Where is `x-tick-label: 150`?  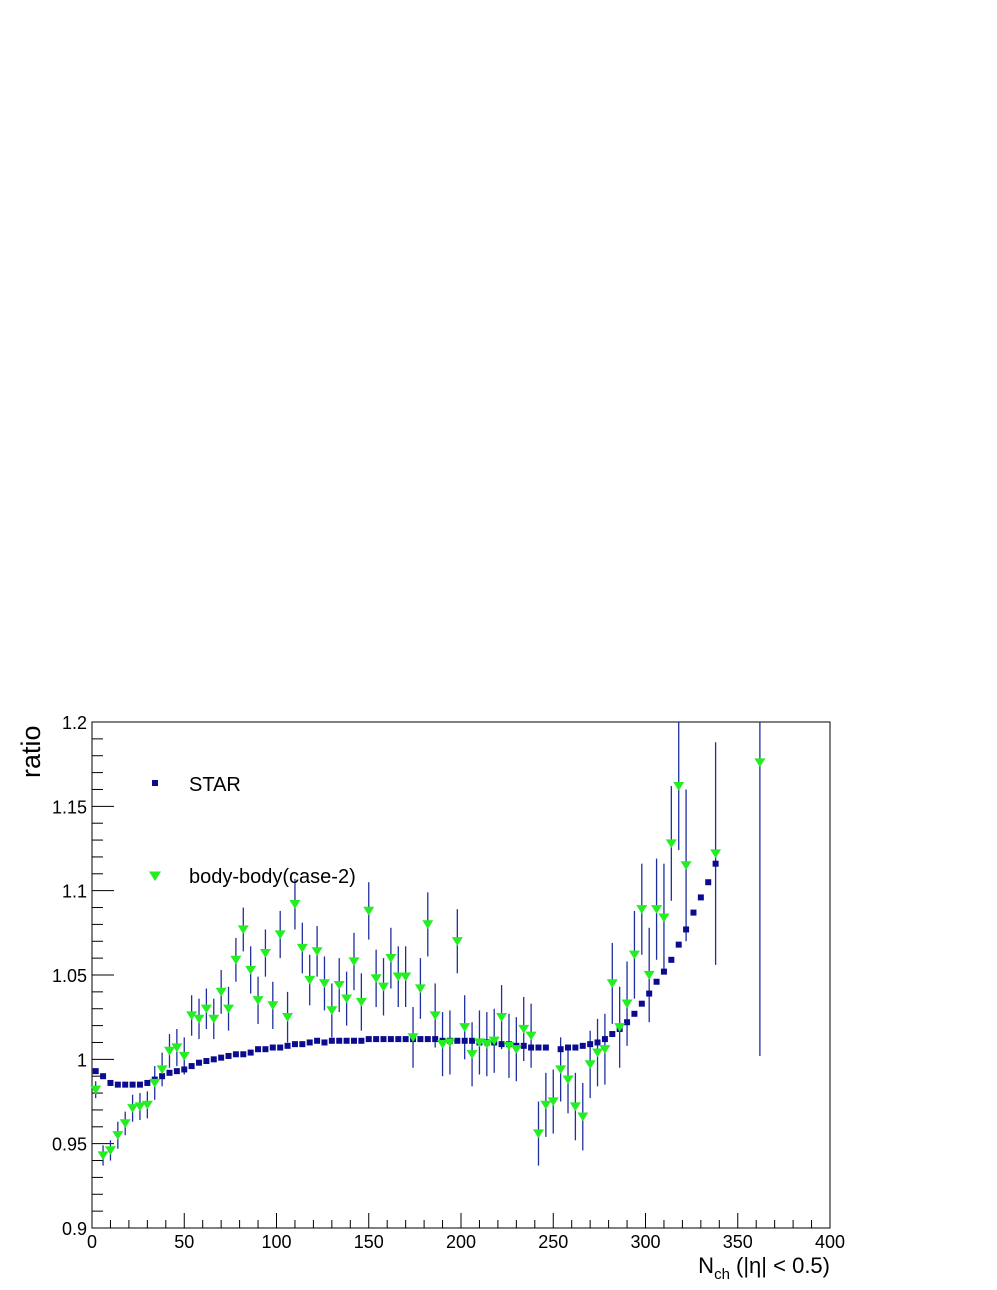 x-tick-label: 150 is located at coordinates (369, 1242).